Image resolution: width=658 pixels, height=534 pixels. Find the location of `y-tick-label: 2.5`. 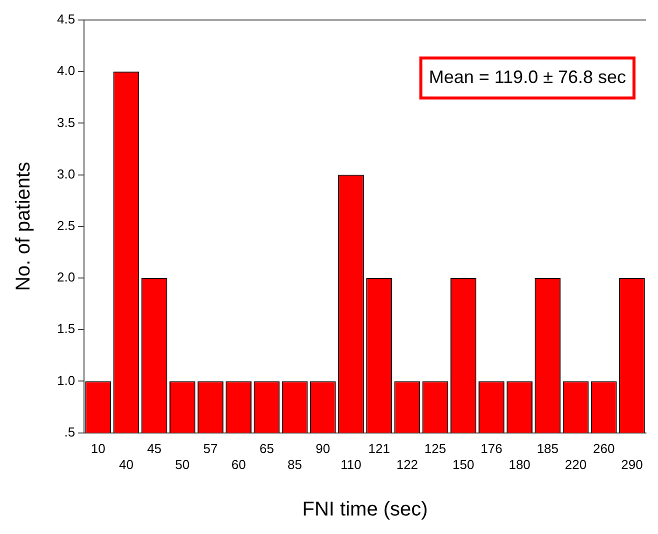

y-tick-label: 2.5 is located at coordinates (66, 225).